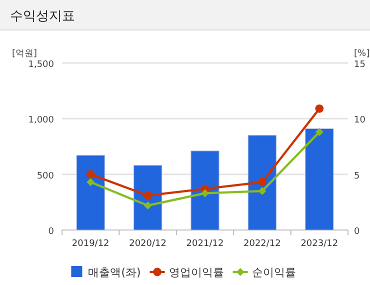 This screenshot has height=285, width=370. I want to click on title: 수익성지표, so click(42, 16).